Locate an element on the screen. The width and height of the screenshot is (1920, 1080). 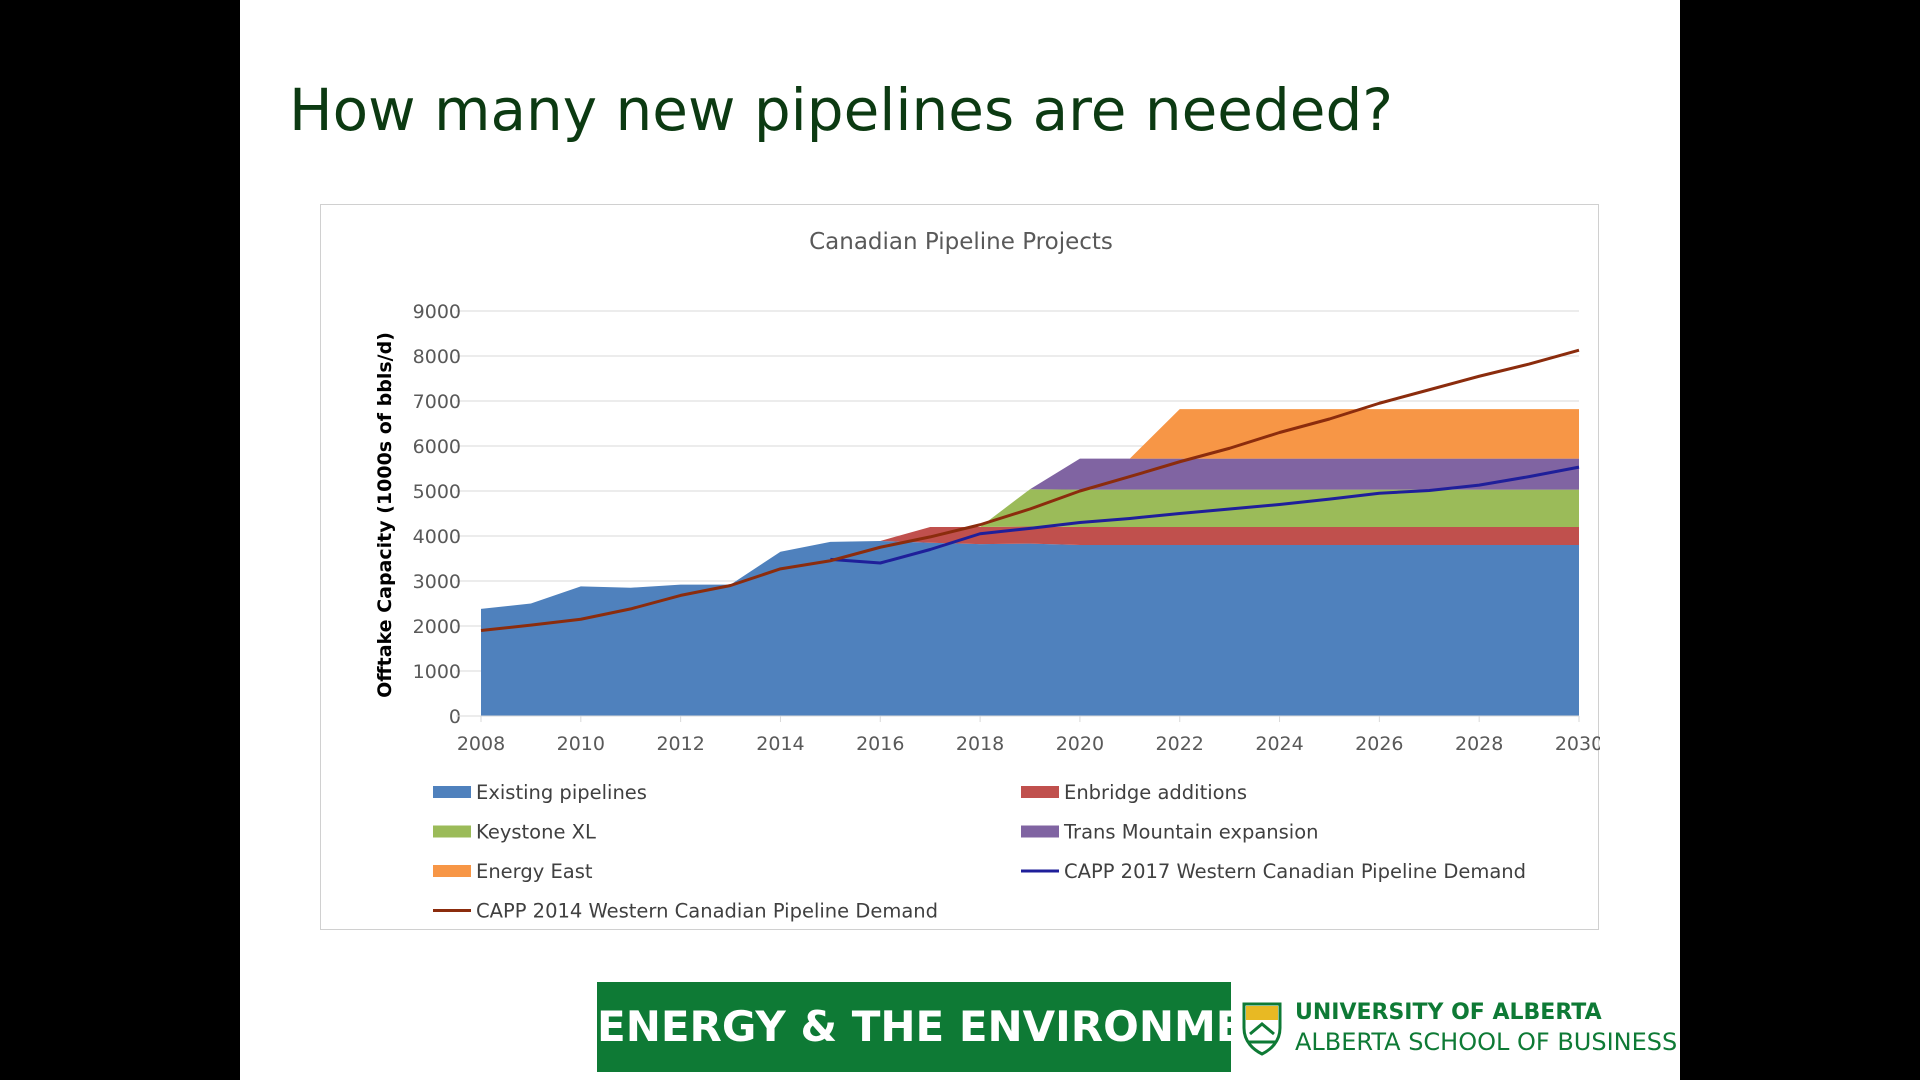
area-energy-east is located at coordinates (1030, 509).